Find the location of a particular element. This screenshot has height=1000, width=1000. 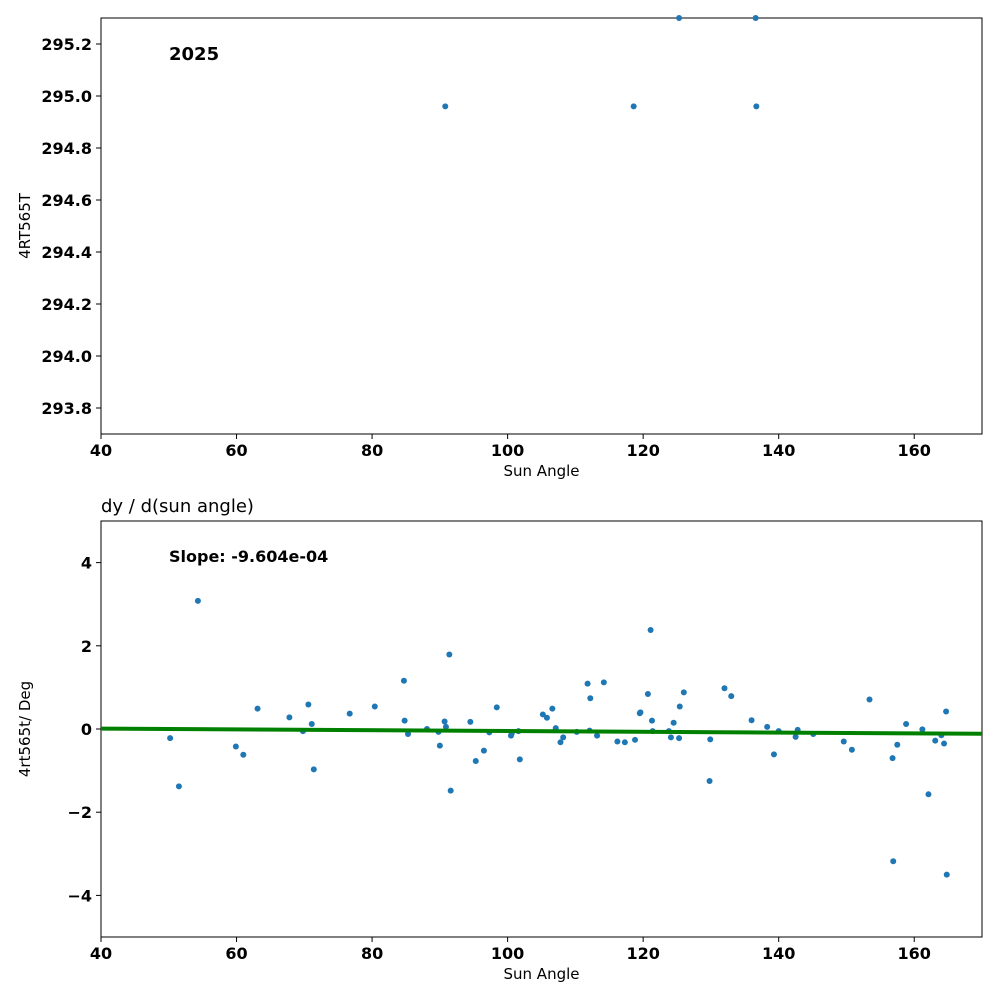

y-tick-label: 293.8 is located at coordinates (66, 408).